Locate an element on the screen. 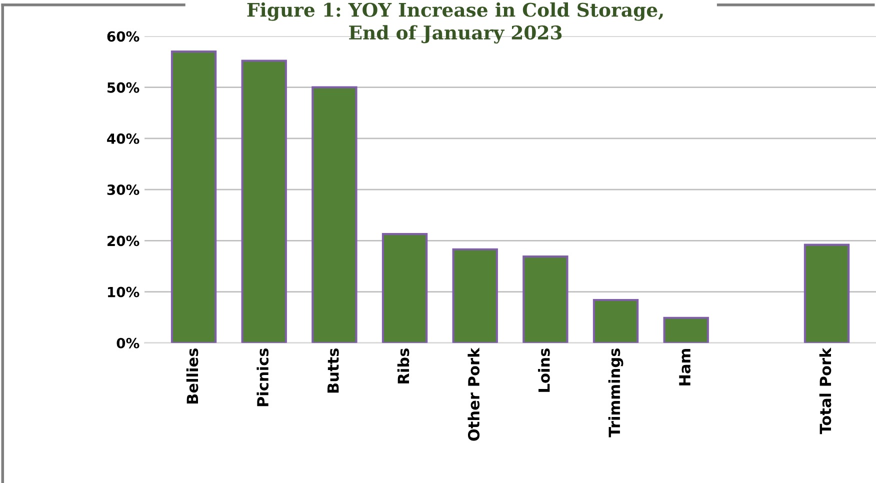  x-tick-label: Ham is located at coordinates (685, 367).